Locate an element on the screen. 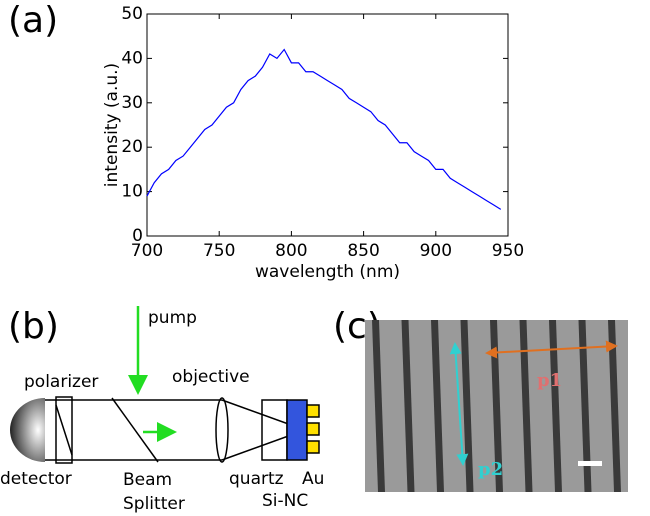 The width and height of the screenshot is (650, 516). si-nc-icon is located at coordinates (297, 430).